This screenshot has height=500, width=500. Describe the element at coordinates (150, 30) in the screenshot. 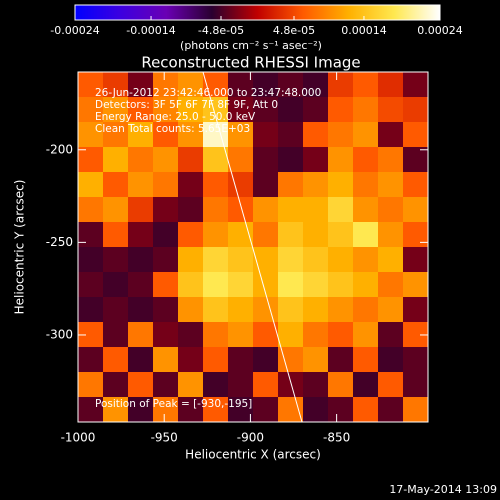

I see `colorbar-tick-label: -0.00014` at that location.